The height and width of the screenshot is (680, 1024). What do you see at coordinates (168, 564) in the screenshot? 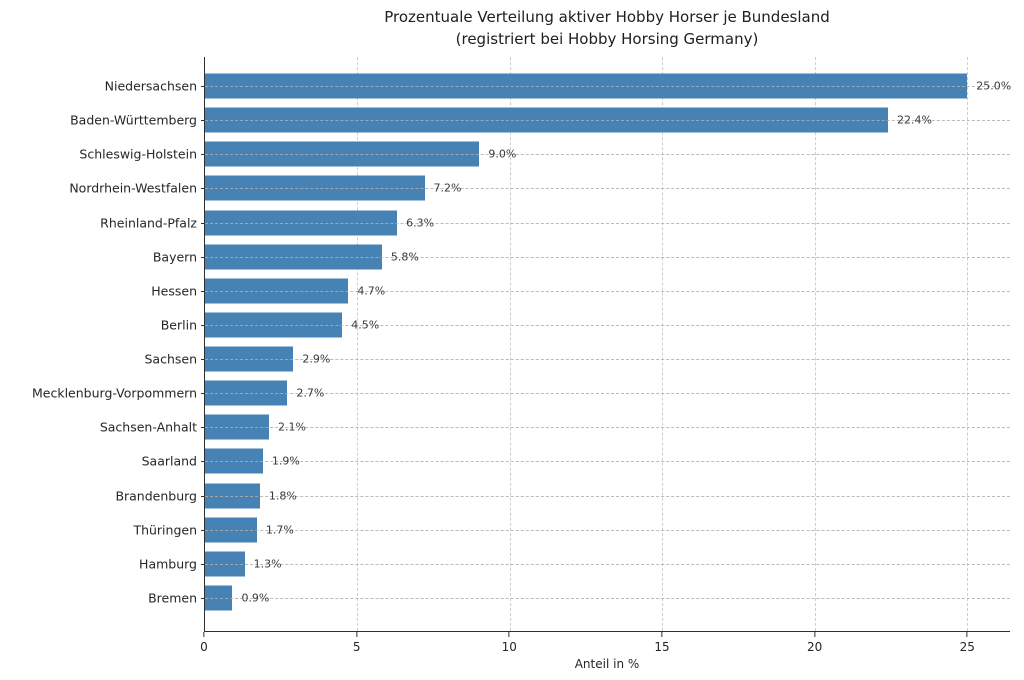
I see `category-label: Hamburg` at bounding box center [168, 564].